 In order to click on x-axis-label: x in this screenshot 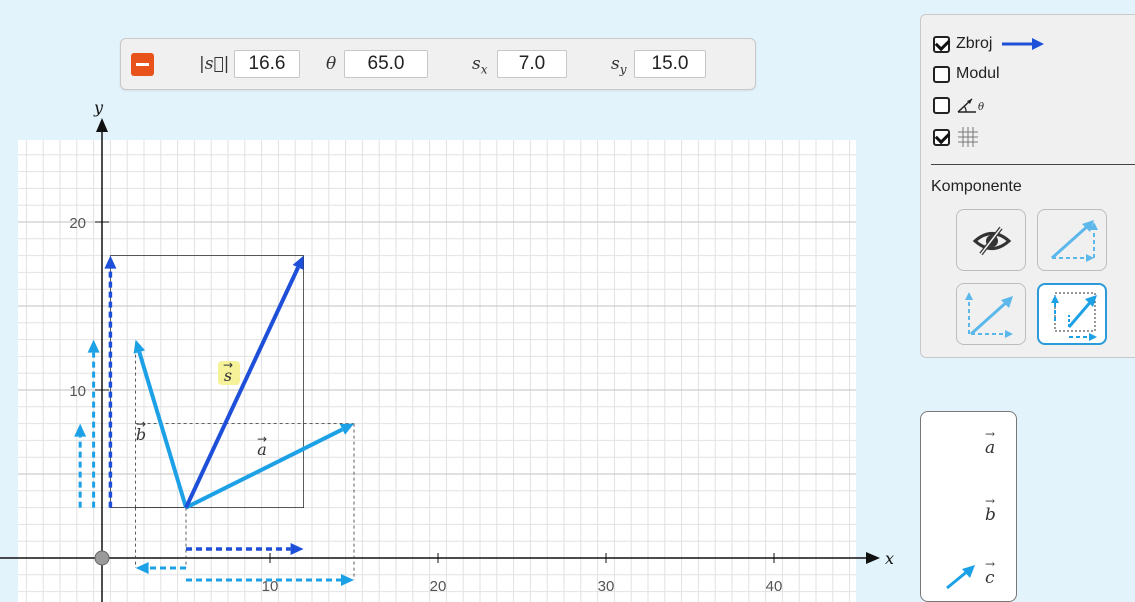, I will do `click(889, 558)`.